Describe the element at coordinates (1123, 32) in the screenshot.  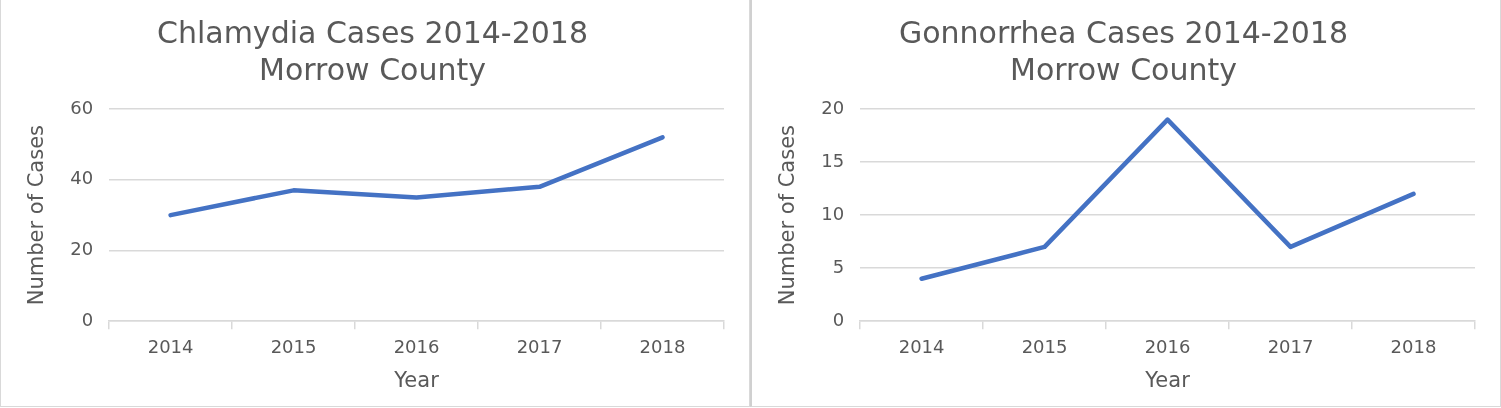
I see `text: Gonnorrhea Cases 2014-2018` at that location.